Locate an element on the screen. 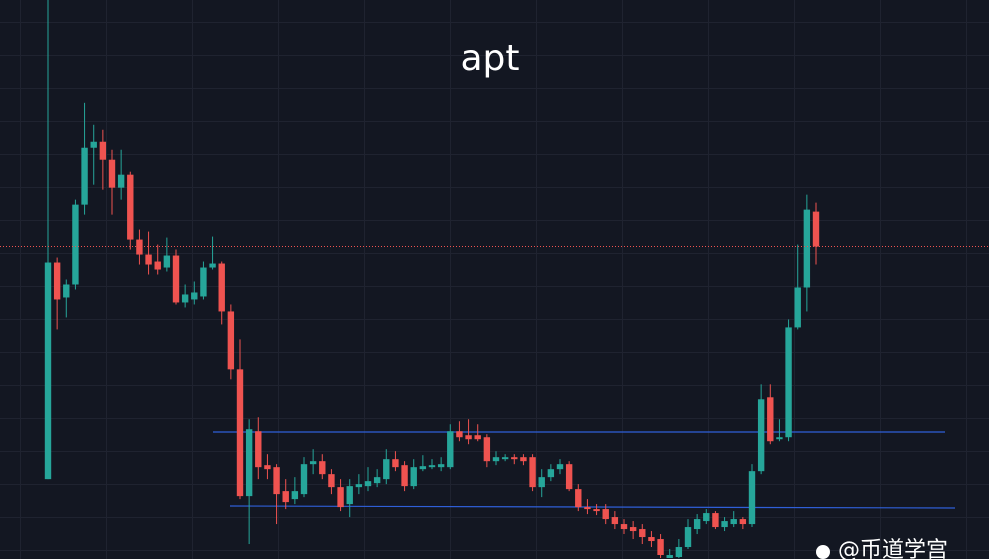  watermark-icon is located at coordinates (823, 552).